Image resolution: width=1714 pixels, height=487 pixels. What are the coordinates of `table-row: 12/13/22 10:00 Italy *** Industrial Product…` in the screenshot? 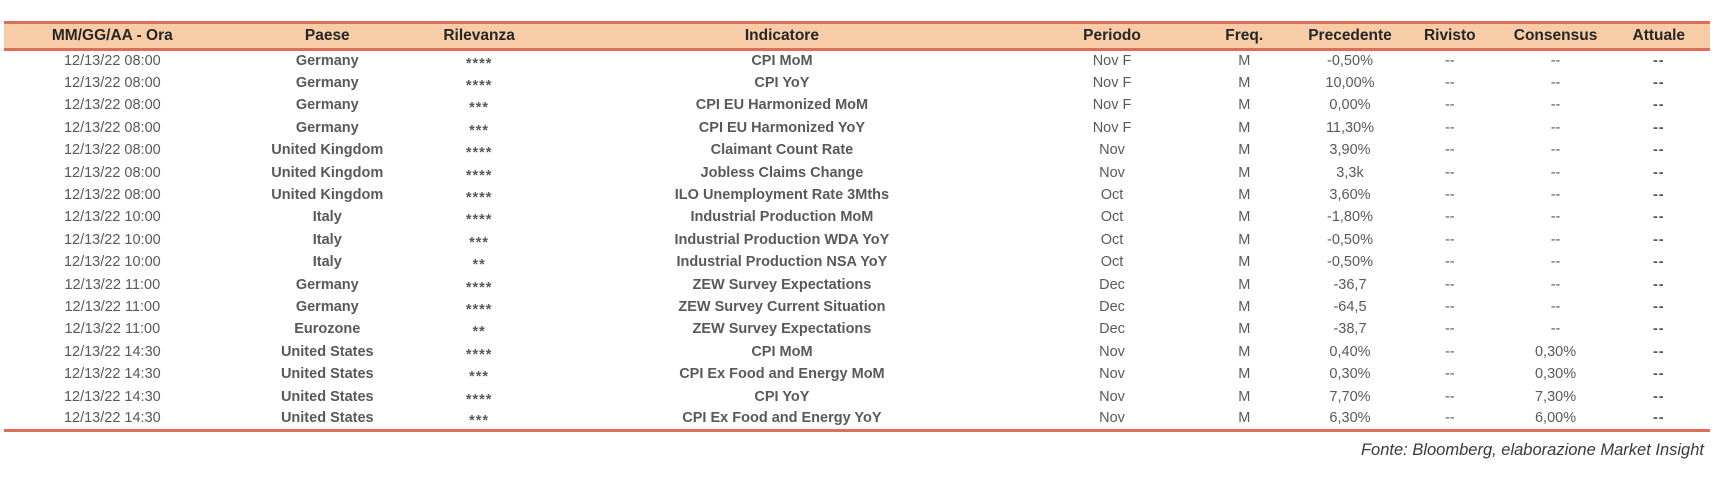 It's located at (857, 240).